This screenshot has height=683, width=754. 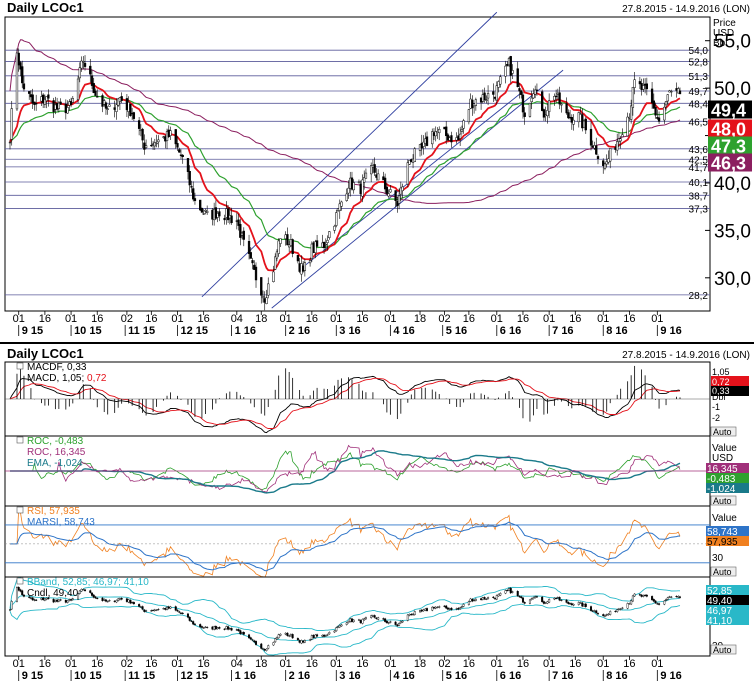 I want to click on roc-auto-label: Auto, so click(x=722, y=501).